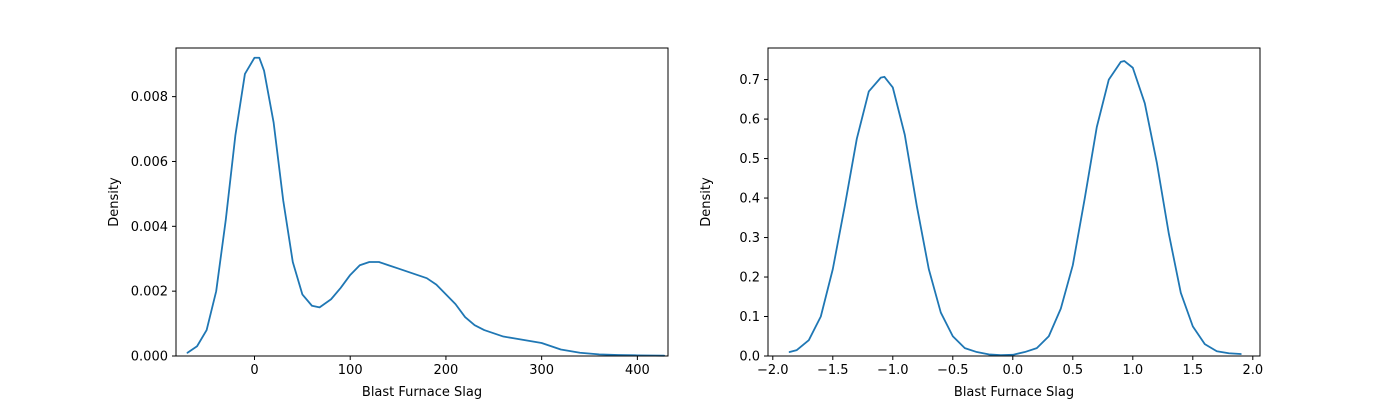  What do you see at coordinates (149, 292) in the screenshot?
I see `y-tick-label: 0.002` at bounding box center [149, 292].